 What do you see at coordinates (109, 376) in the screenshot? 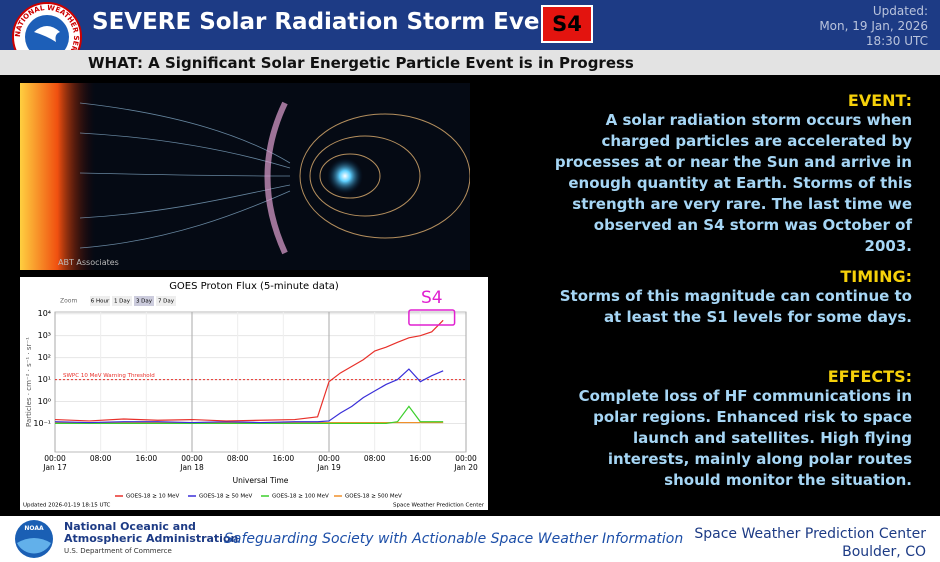
I see `threshold-label: SWPC 10 MeV Warning Threshold` at bounding box center [109, 376].